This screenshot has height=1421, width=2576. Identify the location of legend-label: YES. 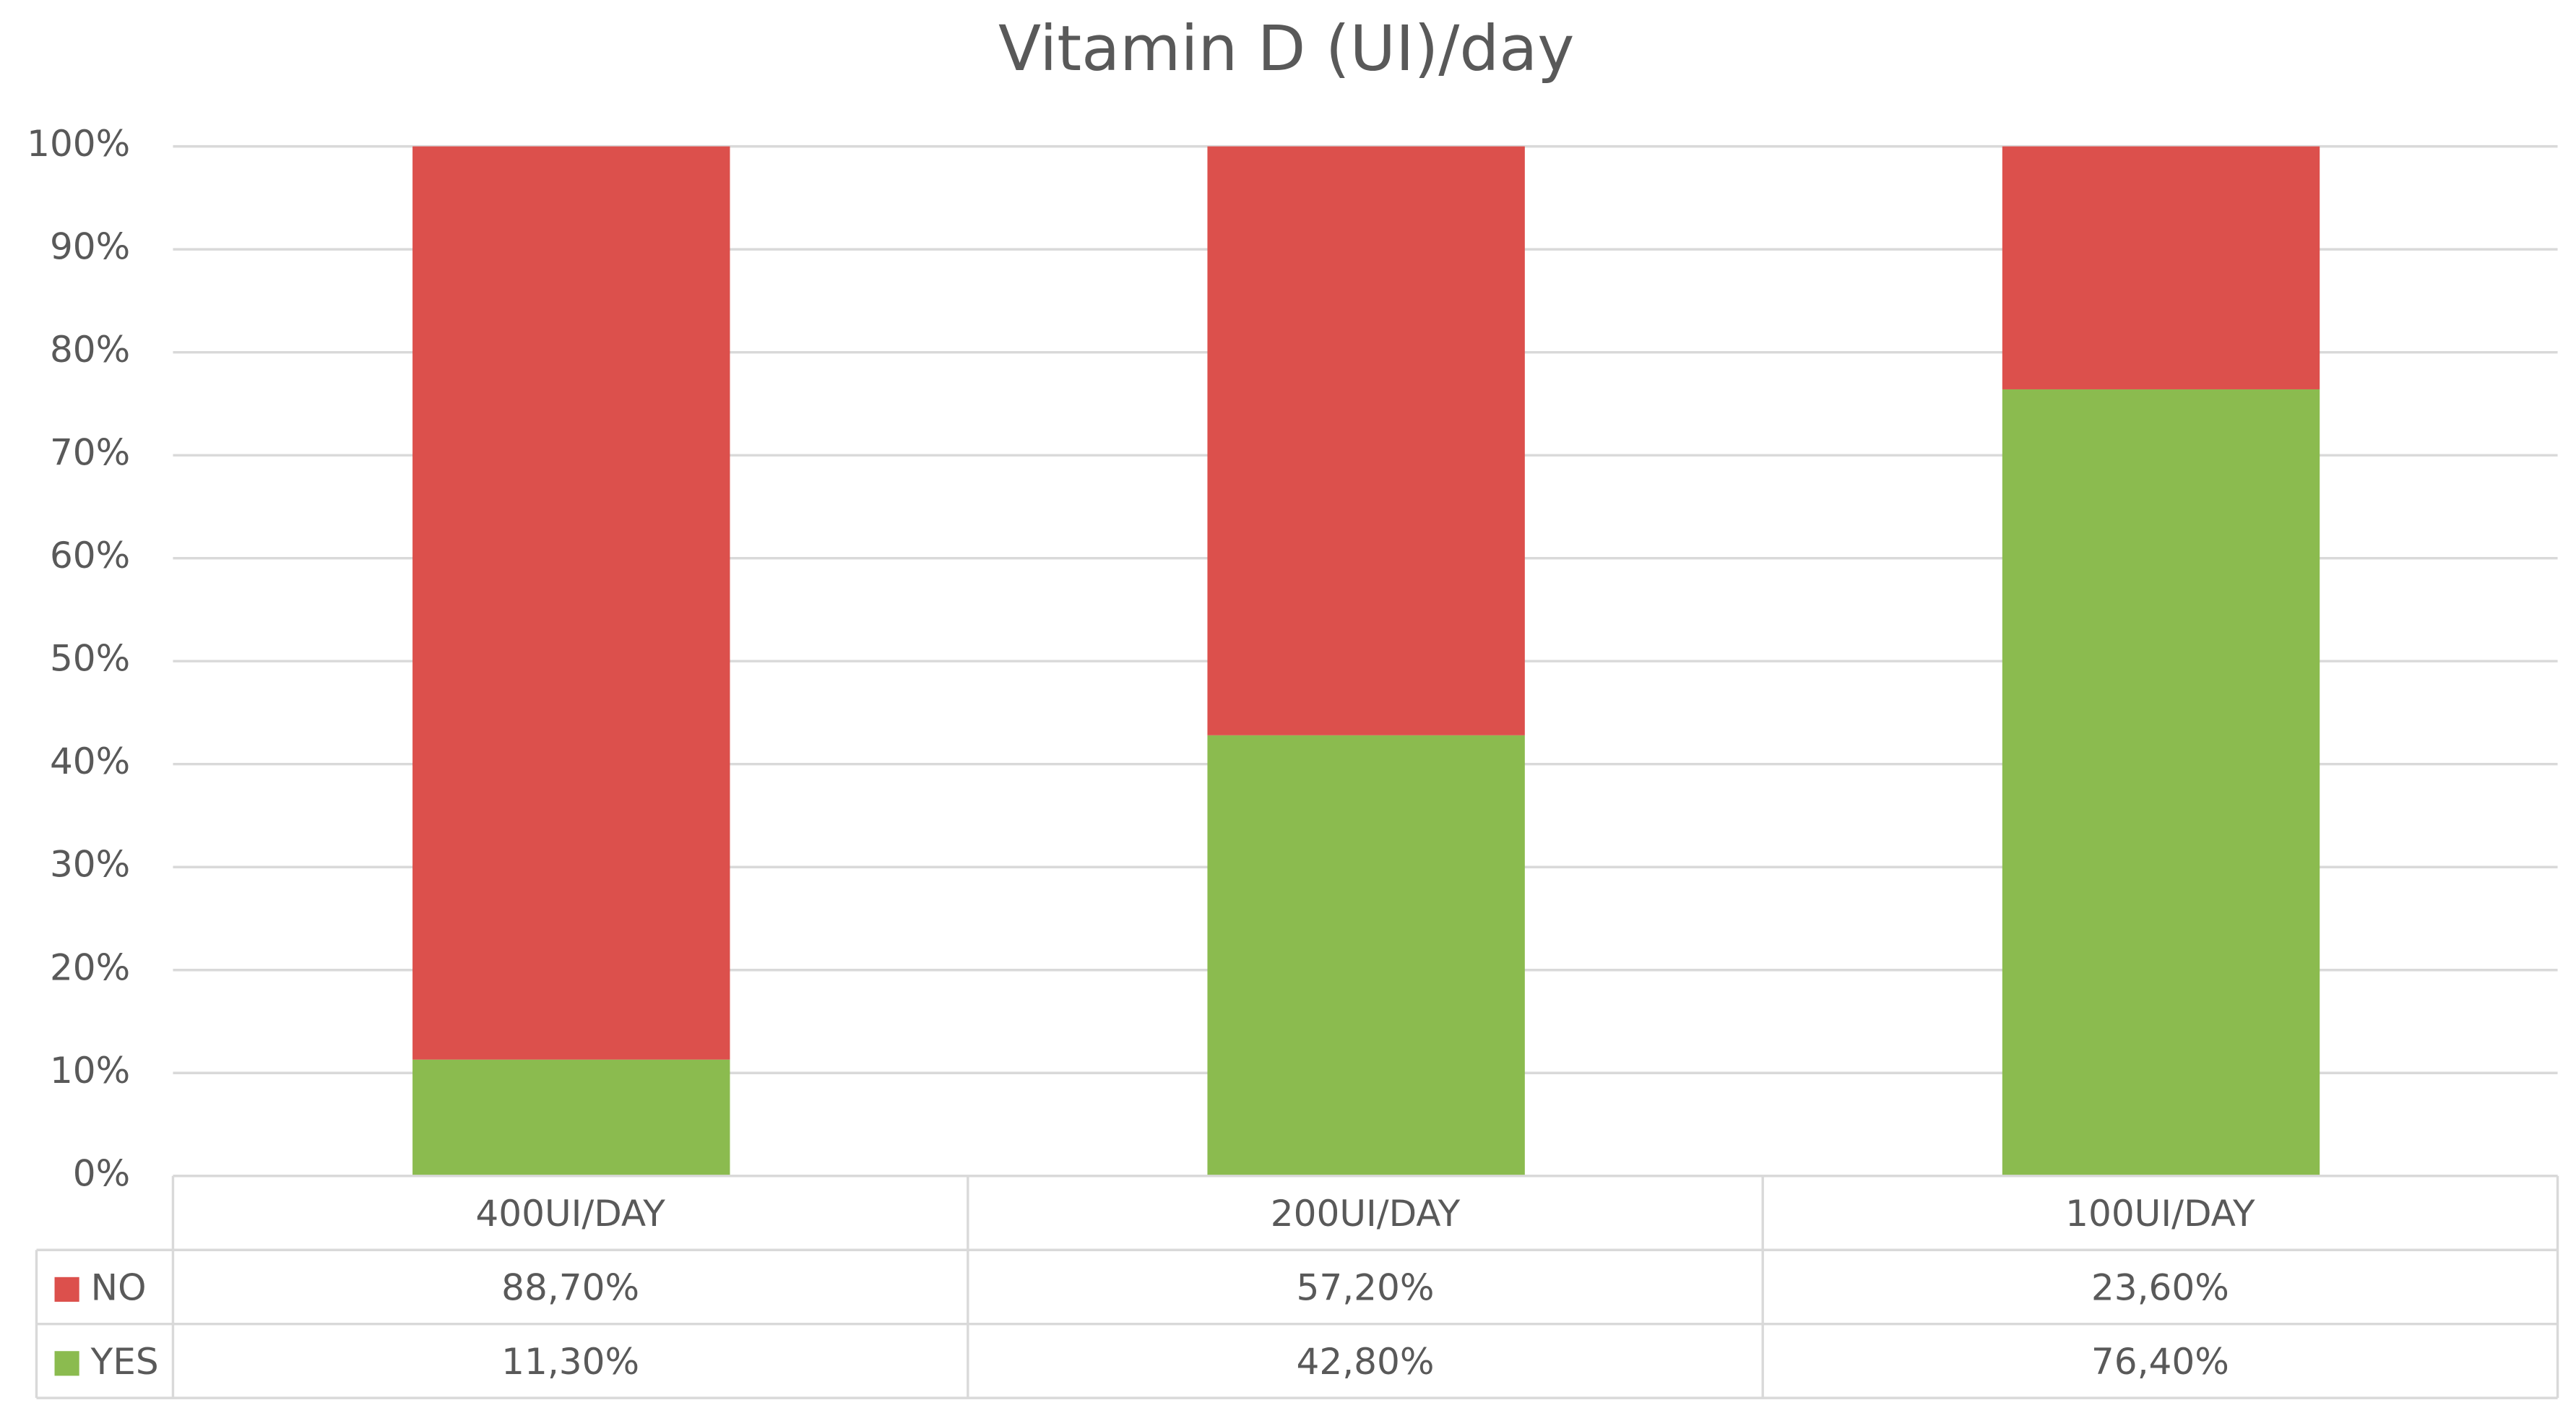
(124, 1362).